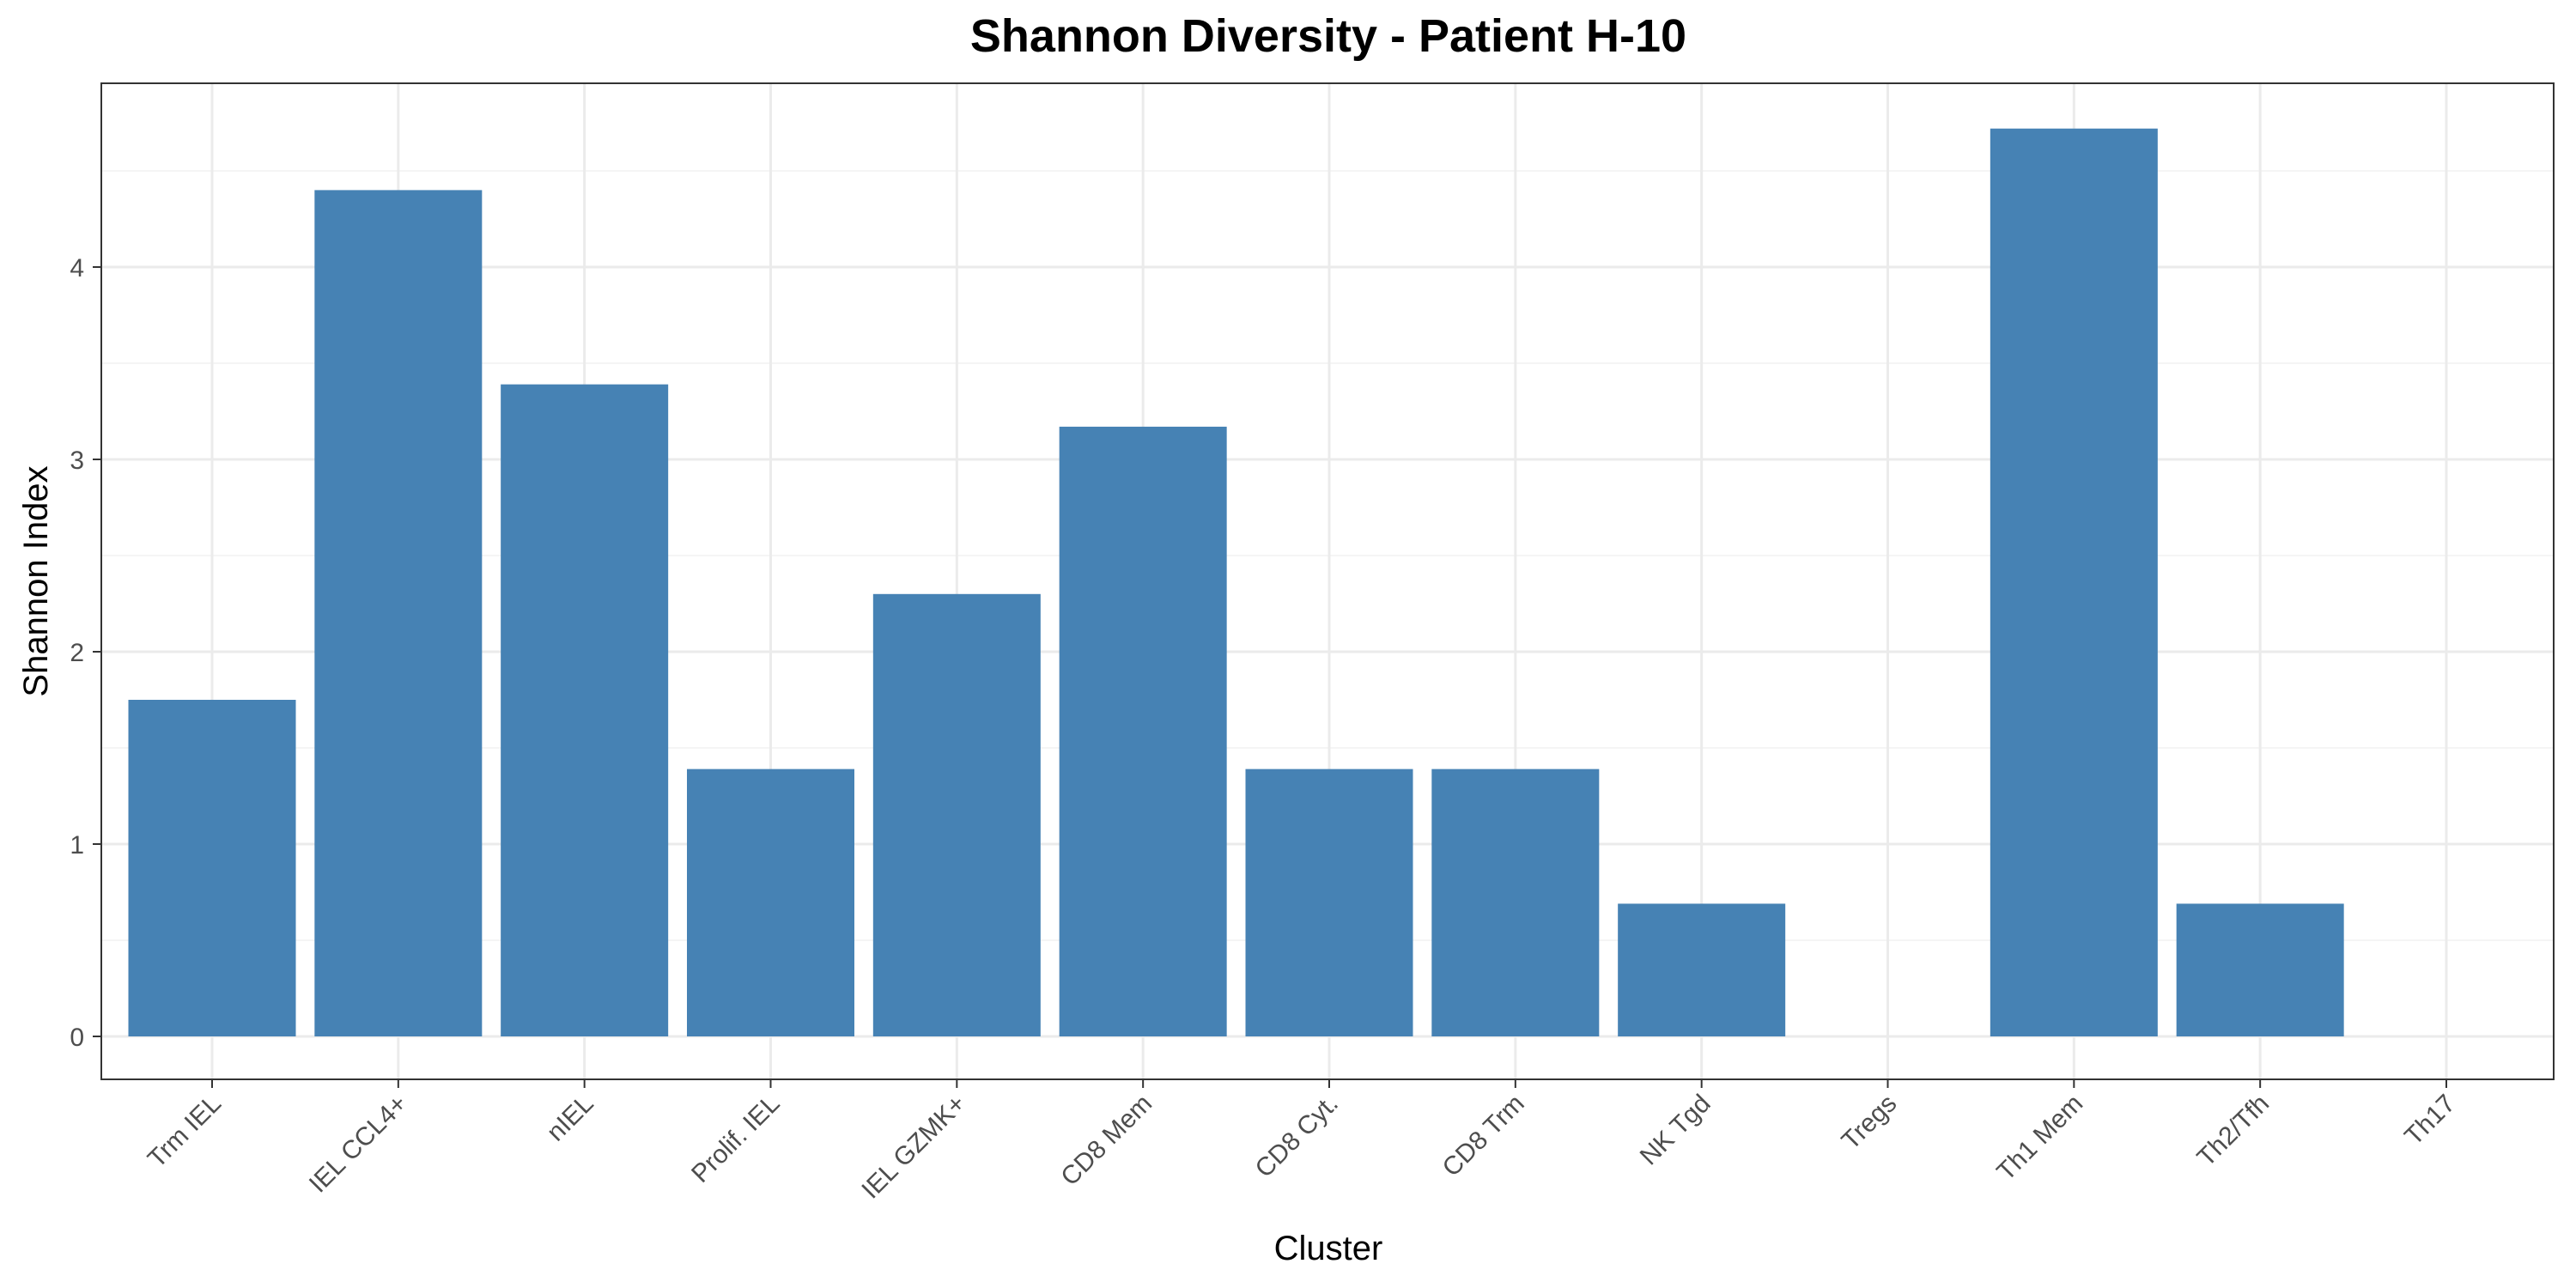 The height and width of the screenshot is (1288, 2576). What do you see at coordinates (914, 1147) in the screenshot?
I see `x-tick-label: IEL GZMK+` at bounding box center [914, 1147].